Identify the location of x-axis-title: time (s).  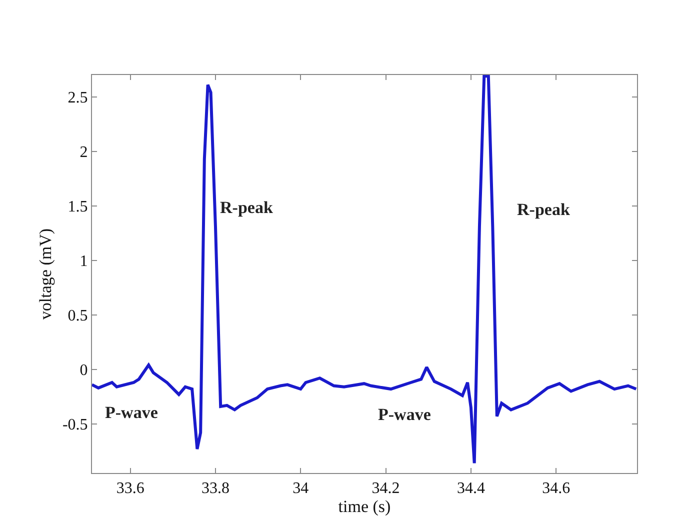
(364, 506).